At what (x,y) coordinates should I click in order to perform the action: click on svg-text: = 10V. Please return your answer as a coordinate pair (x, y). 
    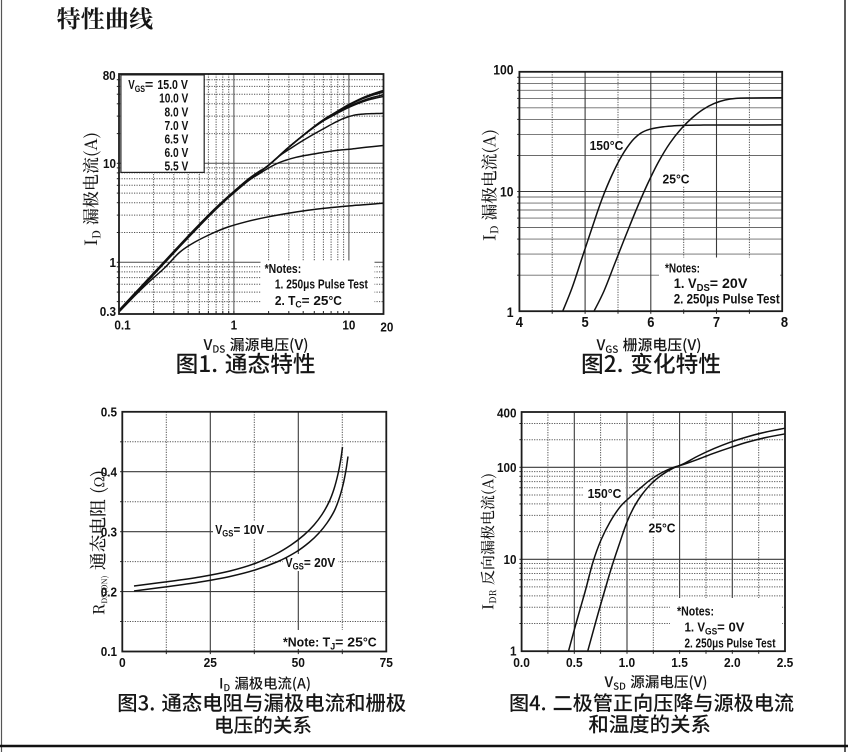
    Looking at the image, I should click on (249, 529).